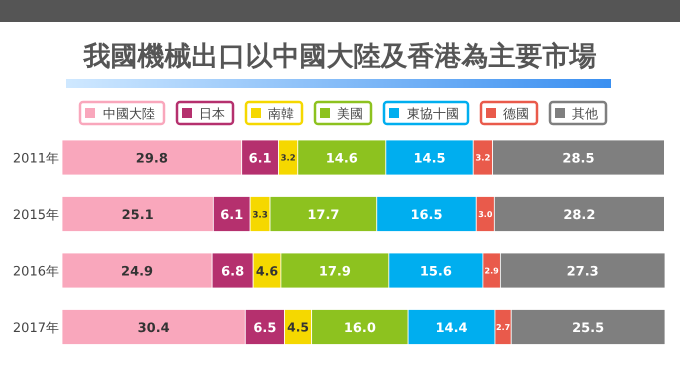 This screenshot has height=383, width=680. What do you see at coordinates (436, 272) in the screenshot?
I see `data-label: 15.6` at bounding box center [436, 272].